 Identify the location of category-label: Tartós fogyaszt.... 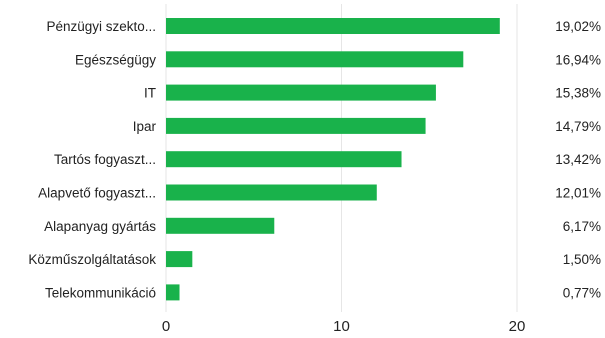
(105, 159).